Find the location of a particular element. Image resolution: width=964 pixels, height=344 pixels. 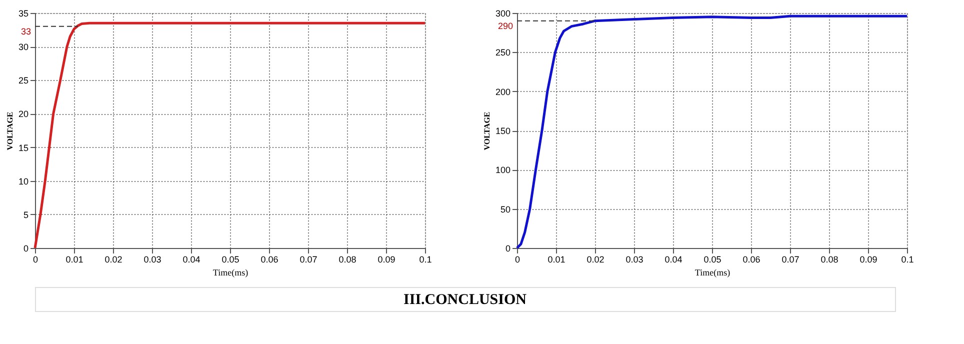

text: III.CONCLUSION is located at coordinates (465, 300).